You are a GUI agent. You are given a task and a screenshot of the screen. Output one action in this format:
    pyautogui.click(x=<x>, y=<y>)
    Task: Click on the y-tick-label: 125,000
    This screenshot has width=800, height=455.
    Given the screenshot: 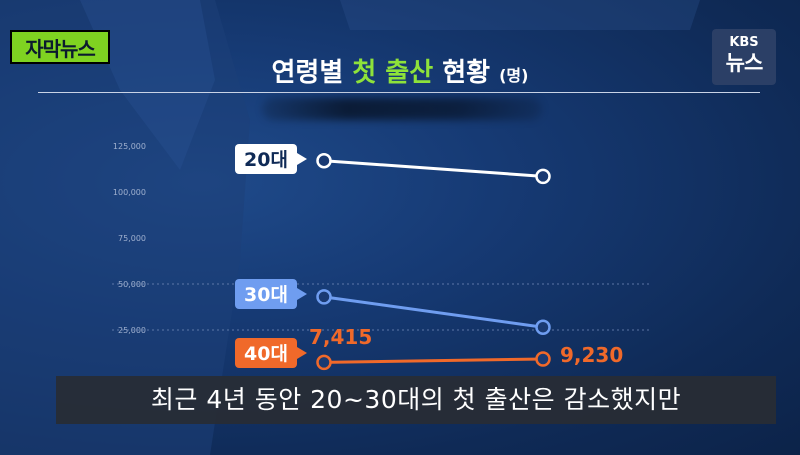 What is the action you would take?
    pyautogui.click(x=129, y=146)
    